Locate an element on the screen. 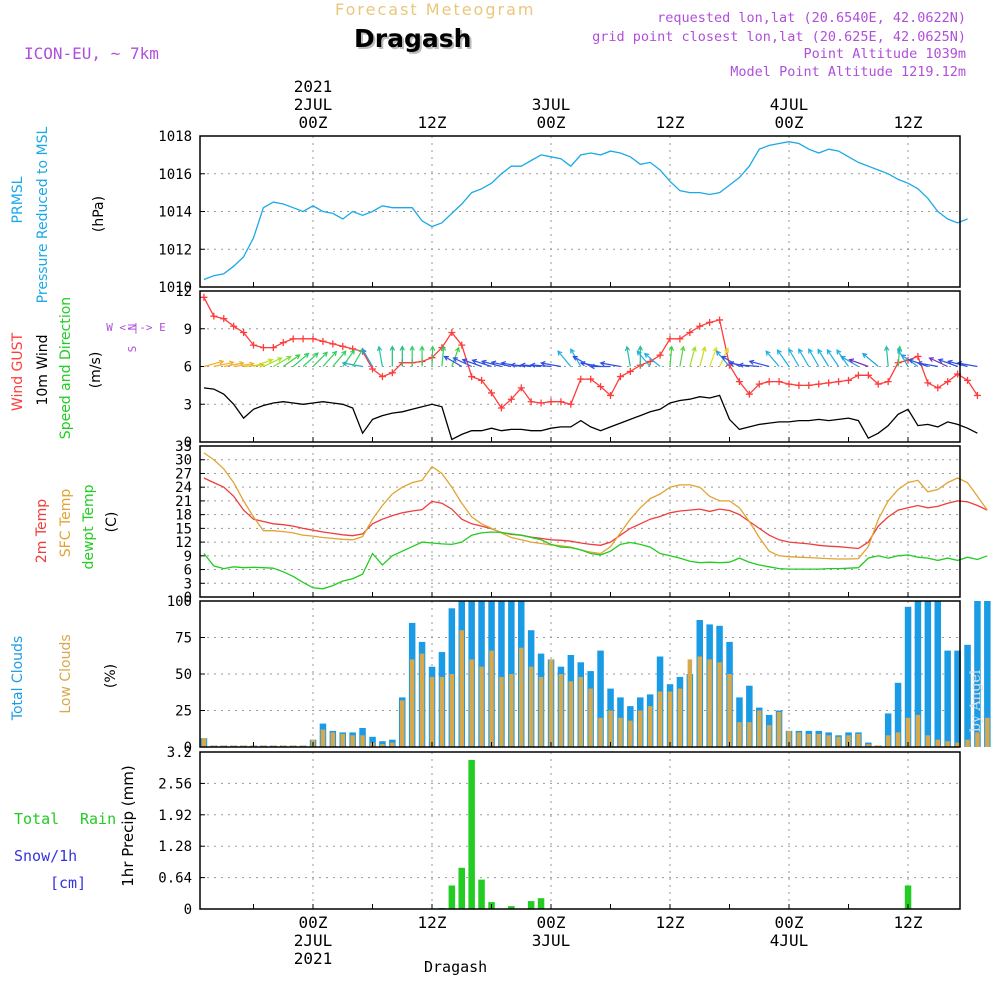  y-tick-label: 24 is located at coordinates (183, 488).